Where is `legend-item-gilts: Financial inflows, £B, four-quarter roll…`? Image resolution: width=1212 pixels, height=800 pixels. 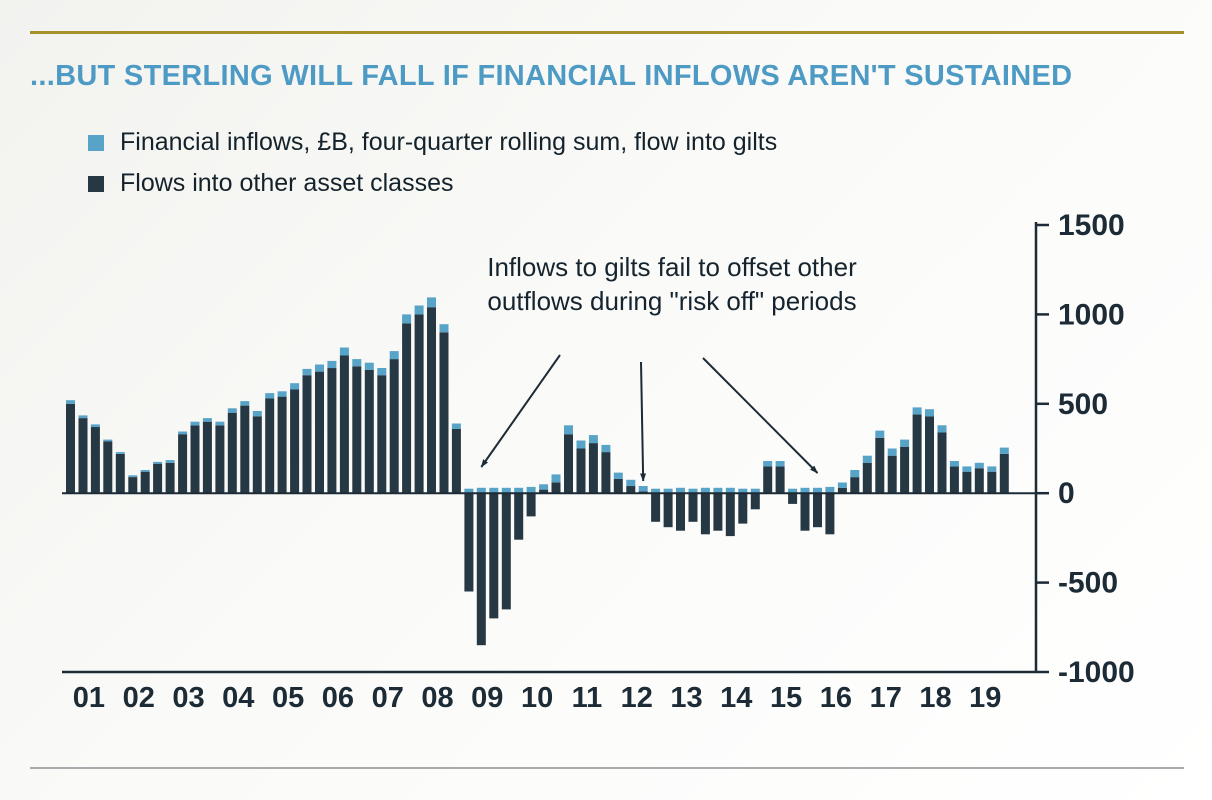 legend-item-gilts: Financial inflows, £B, four-quarter roll… is located at coordinates (432, 142).